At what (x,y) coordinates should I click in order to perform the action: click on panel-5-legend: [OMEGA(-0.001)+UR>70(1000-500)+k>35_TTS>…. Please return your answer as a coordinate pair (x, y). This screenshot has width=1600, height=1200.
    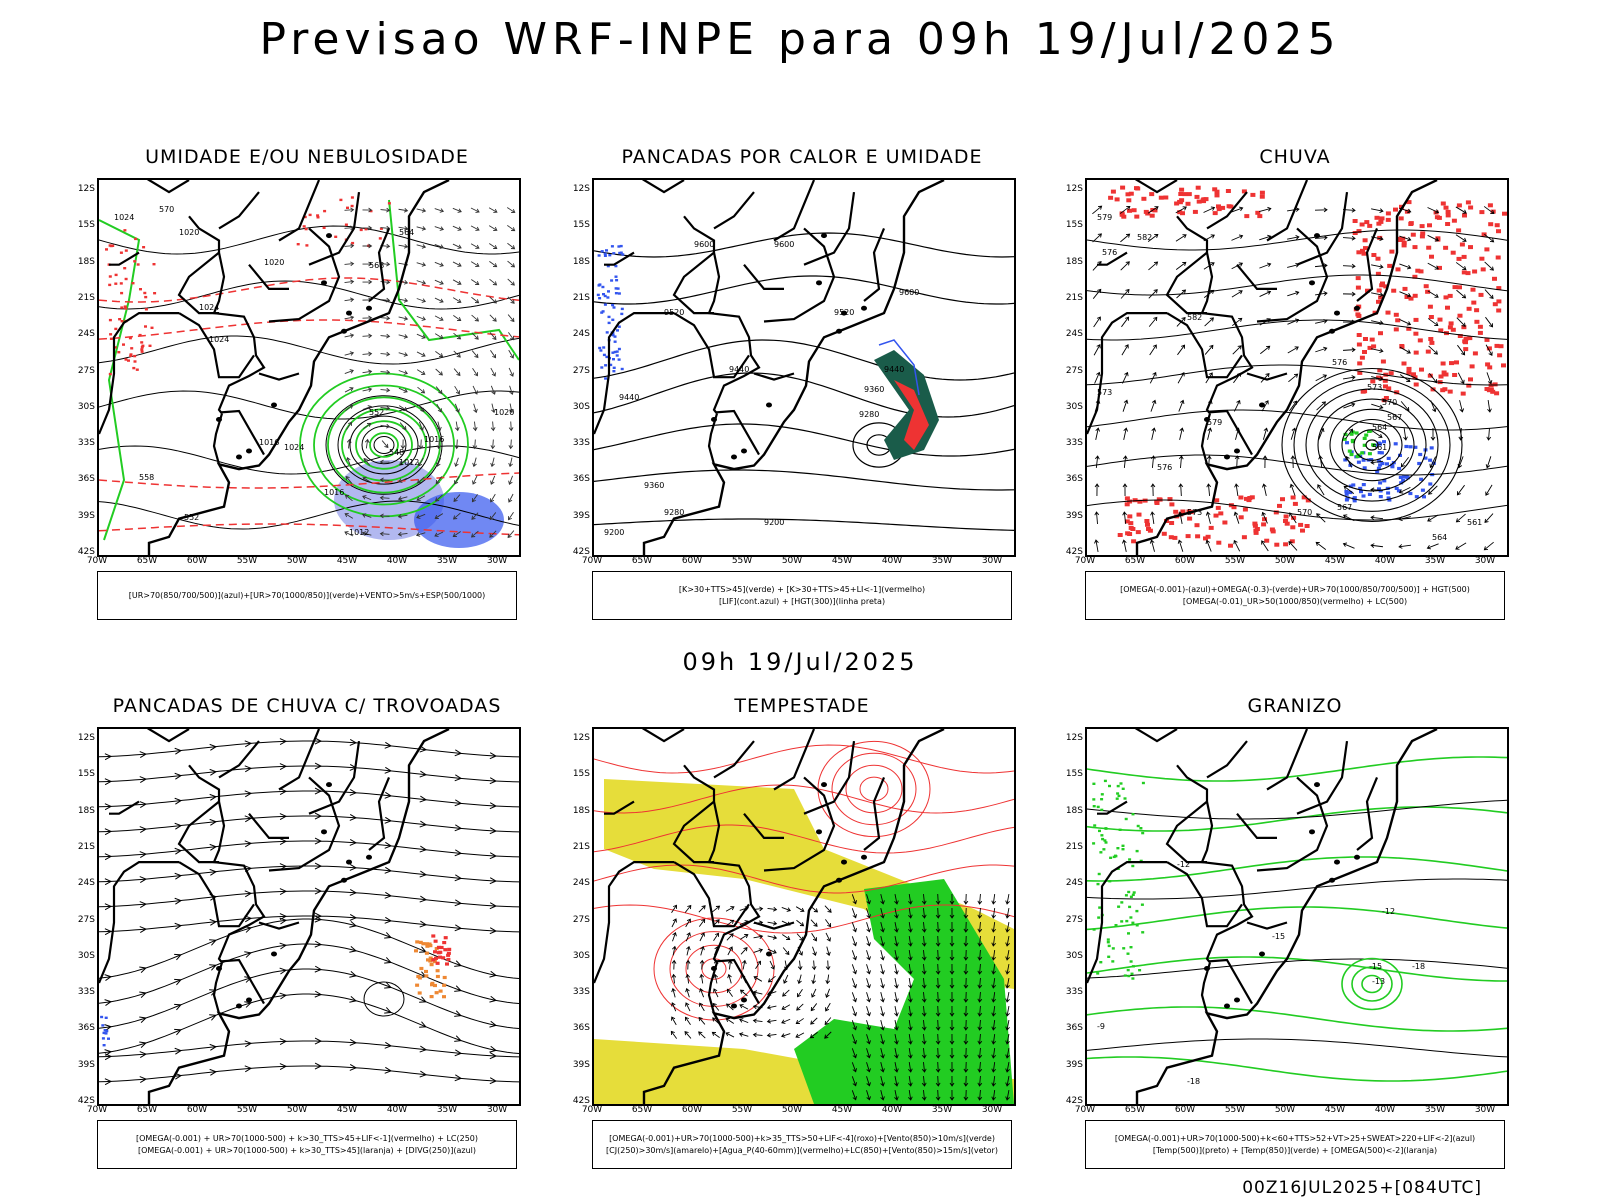
    Looking at the image, I should click on (802, 1144).